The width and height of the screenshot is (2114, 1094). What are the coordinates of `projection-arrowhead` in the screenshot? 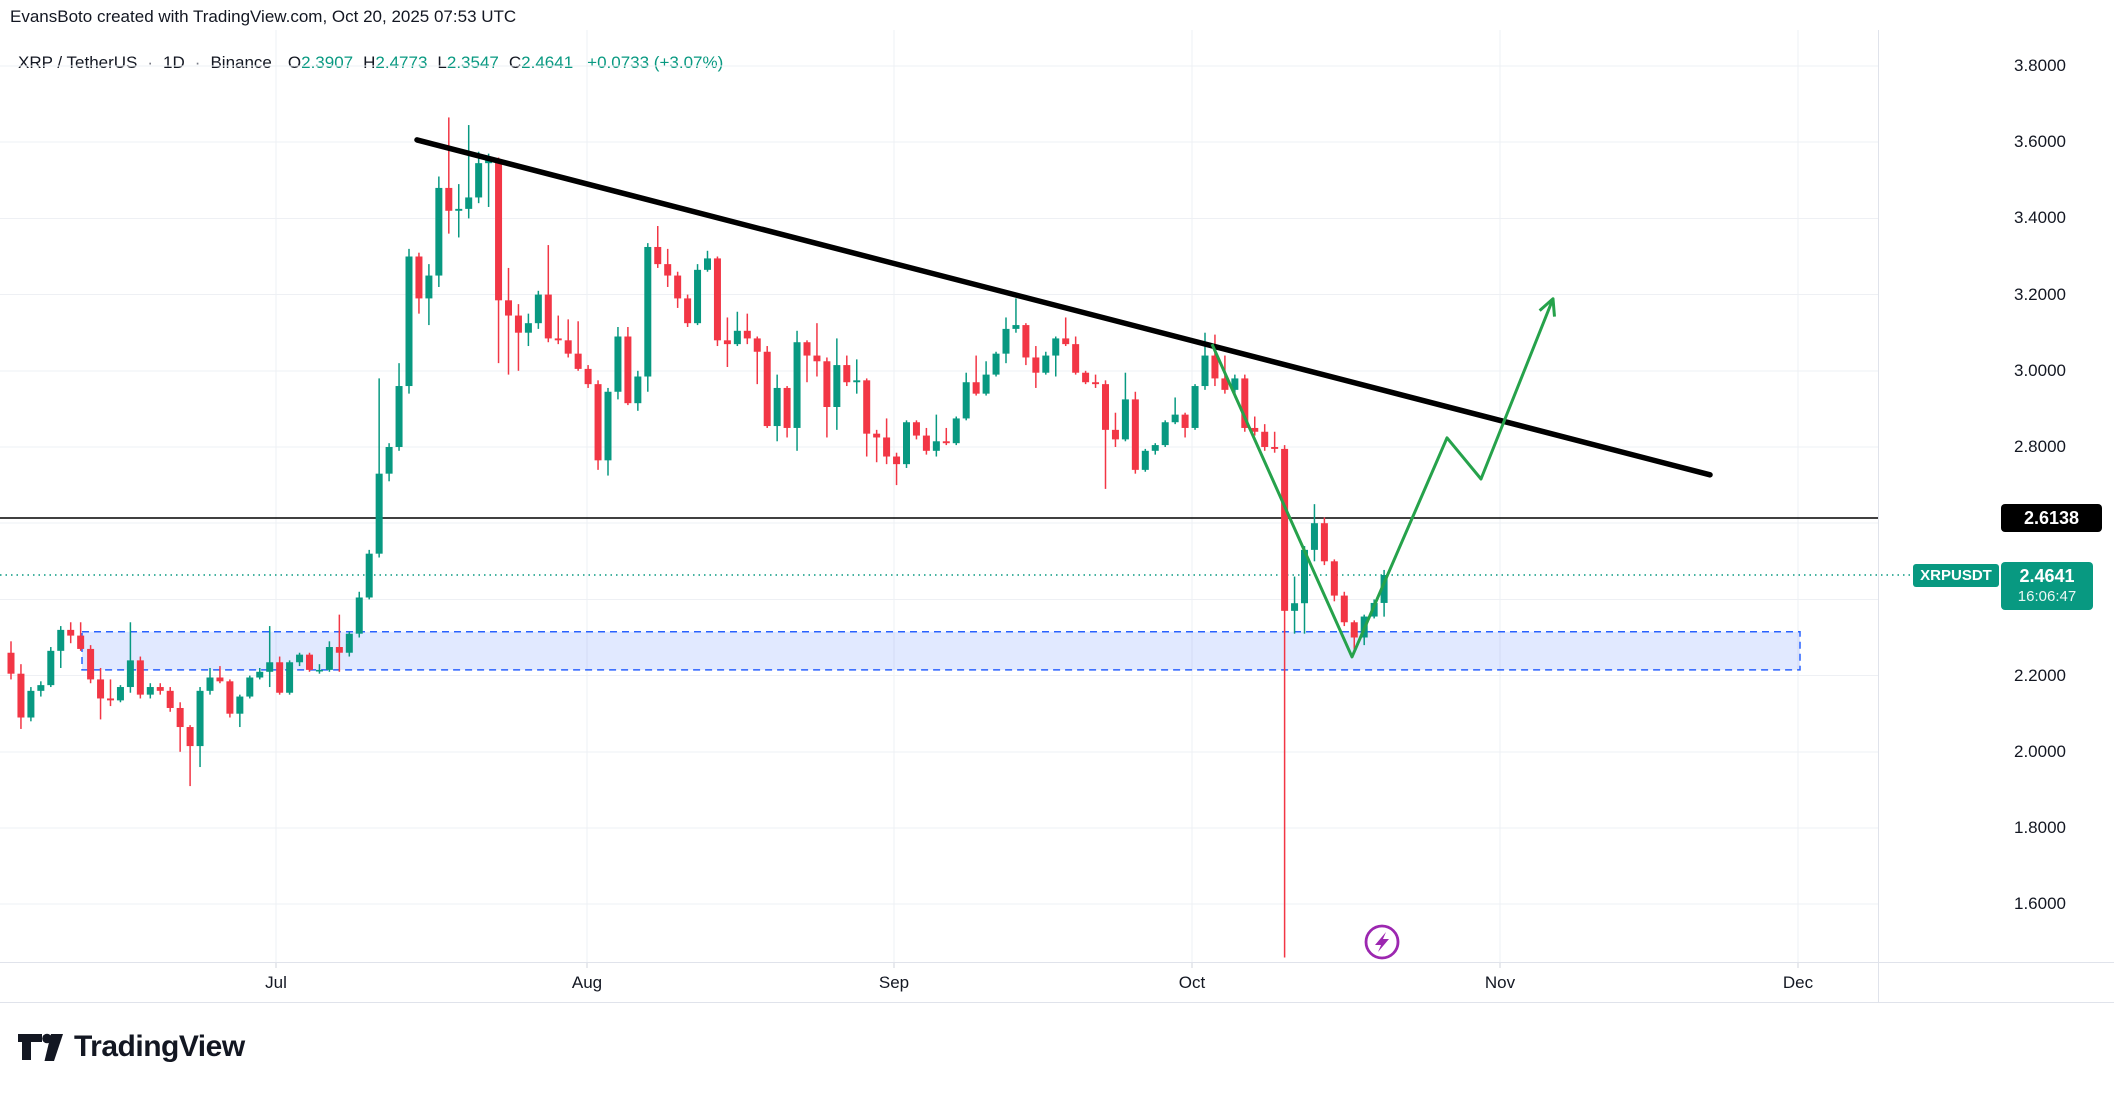 It's located at (1547, 307).